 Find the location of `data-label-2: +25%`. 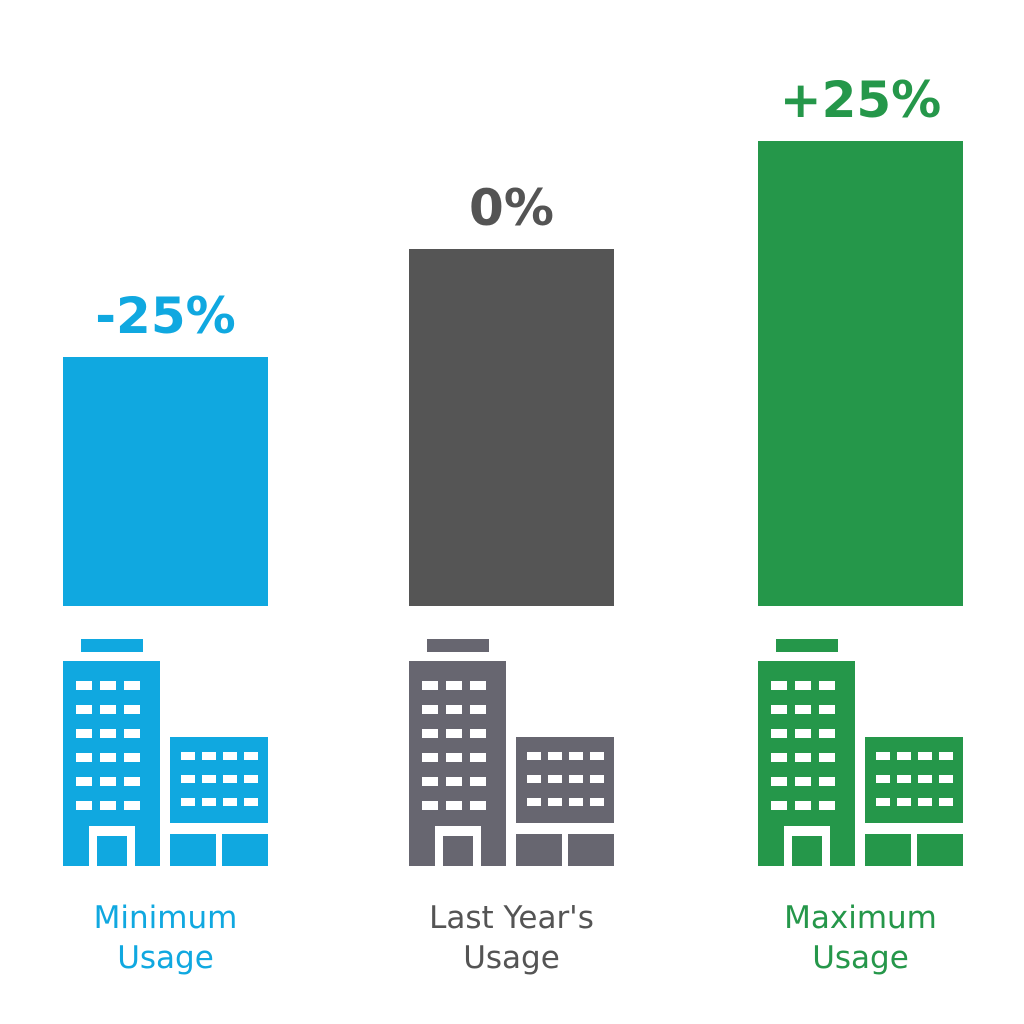

data-label-2: +25% is located at coordinates (861, 100).